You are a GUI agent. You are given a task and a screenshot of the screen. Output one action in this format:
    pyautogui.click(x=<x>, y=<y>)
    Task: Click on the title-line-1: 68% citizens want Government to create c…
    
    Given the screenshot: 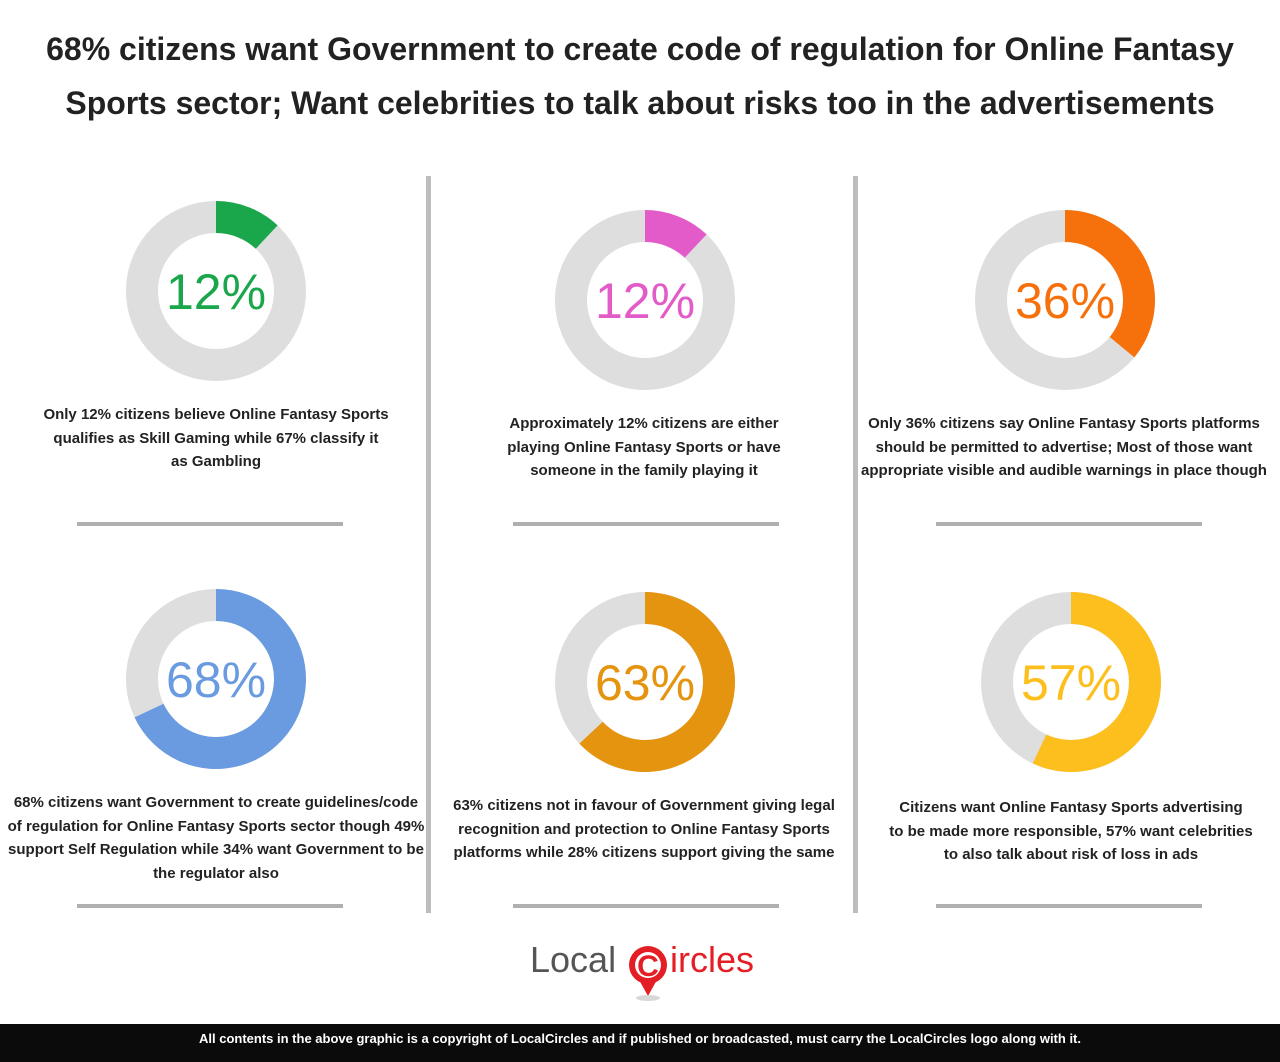 What is the action you would take?
    pyautogui.click(x=640, y=49)
    